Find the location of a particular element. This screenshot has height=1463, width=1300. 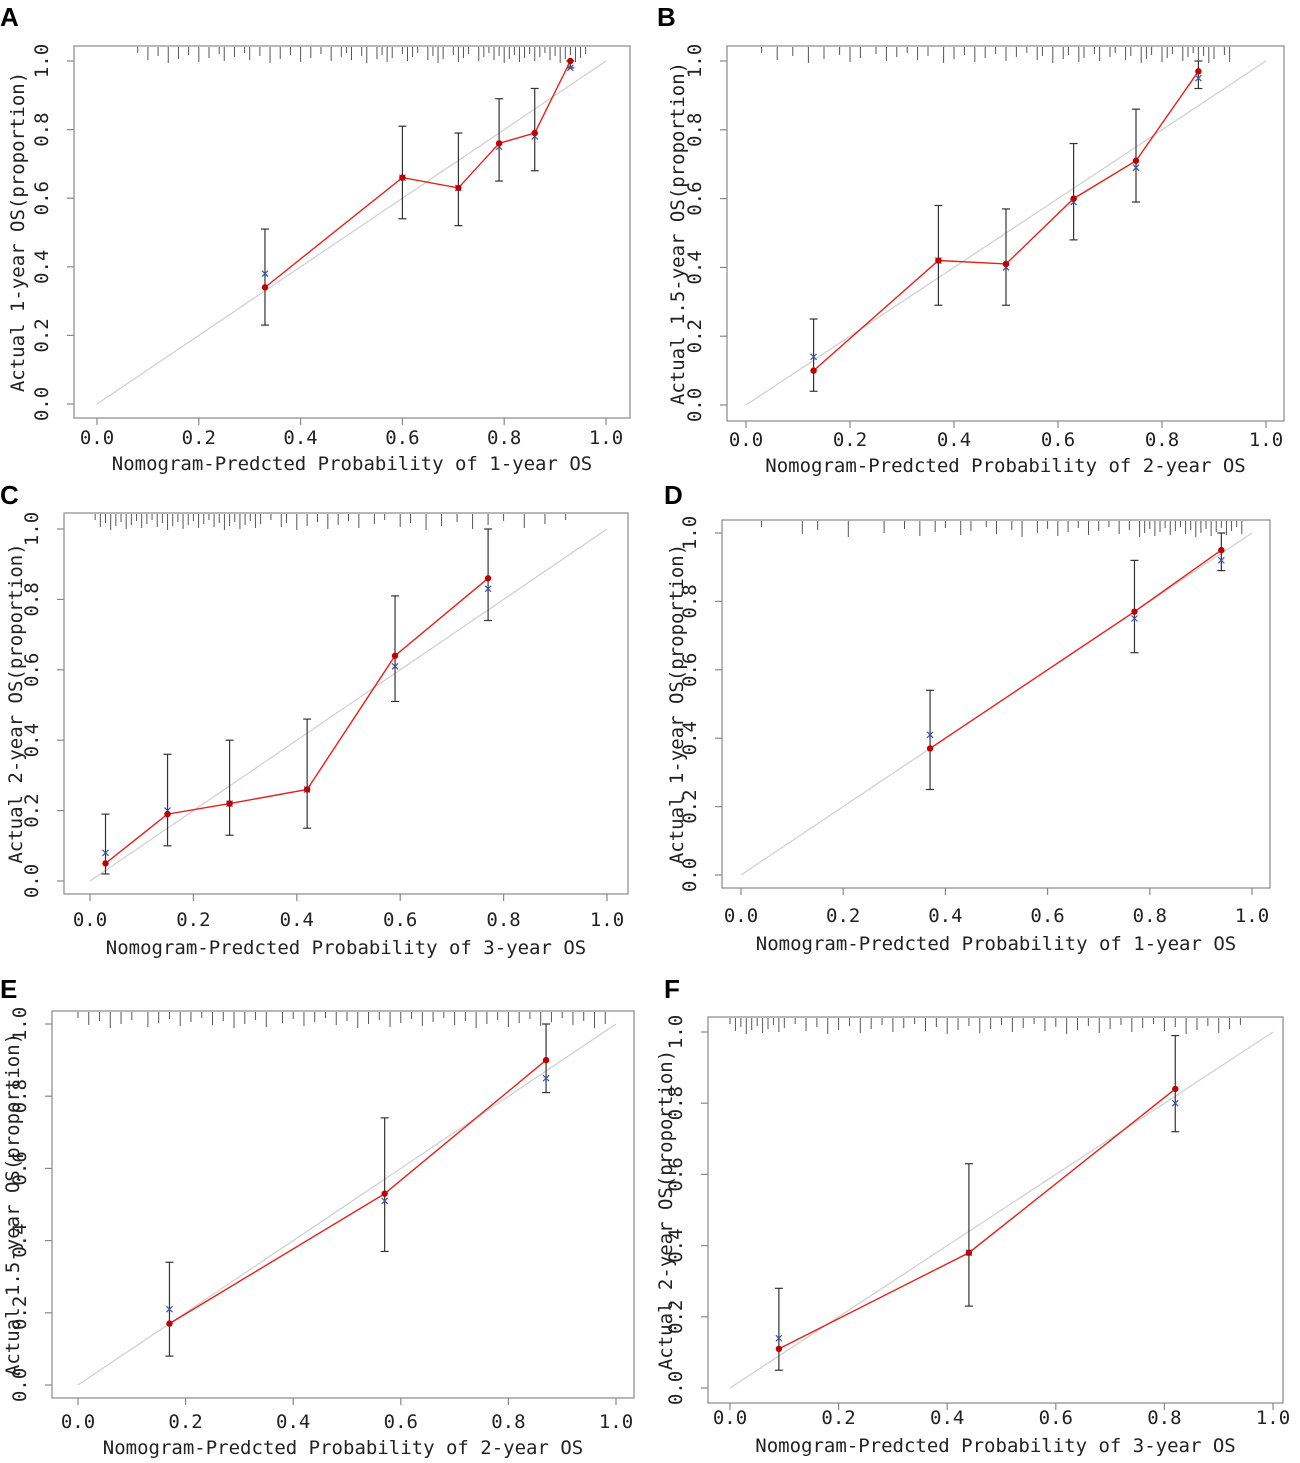

ideal-line is located at coordinates (348, 705).